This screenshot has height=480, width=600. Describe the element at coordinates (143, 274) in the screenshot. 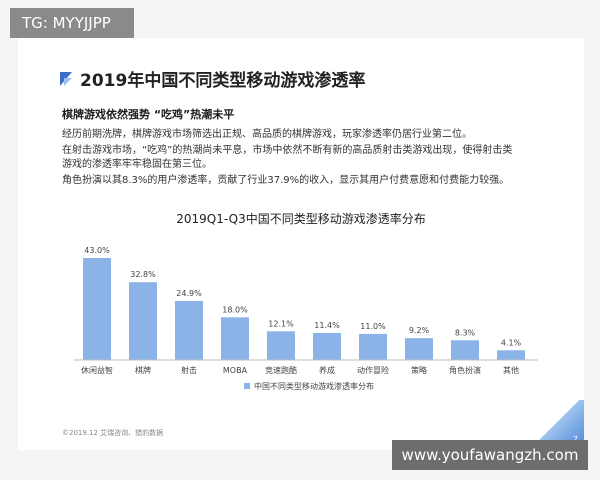

I see `bar-value-label: 32.8%` at that location.